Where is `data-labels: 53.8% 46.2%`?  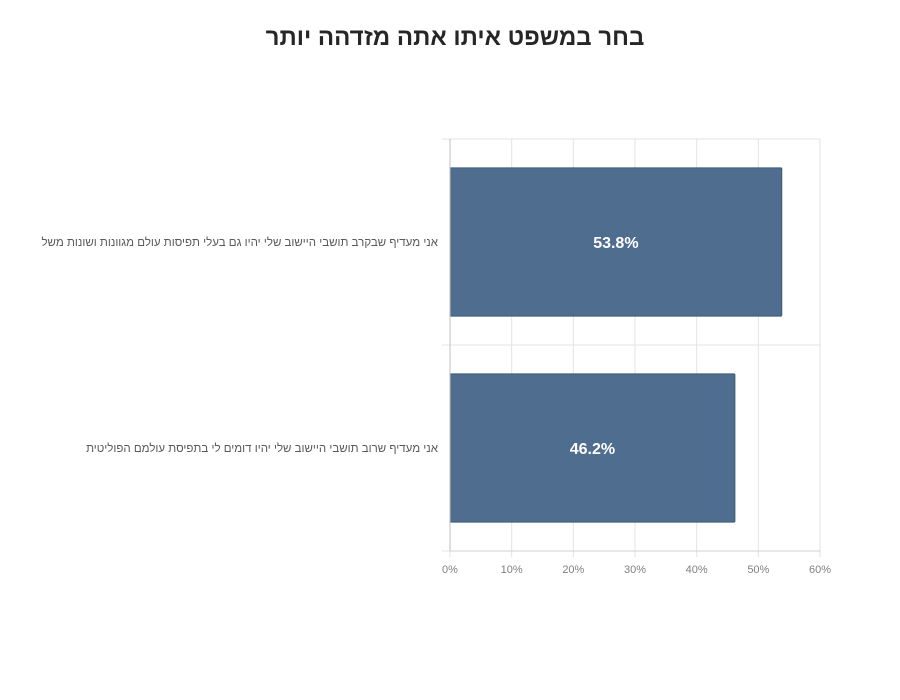
data-labels: 53.8% 46.2% is located at coordinates (604, 346).